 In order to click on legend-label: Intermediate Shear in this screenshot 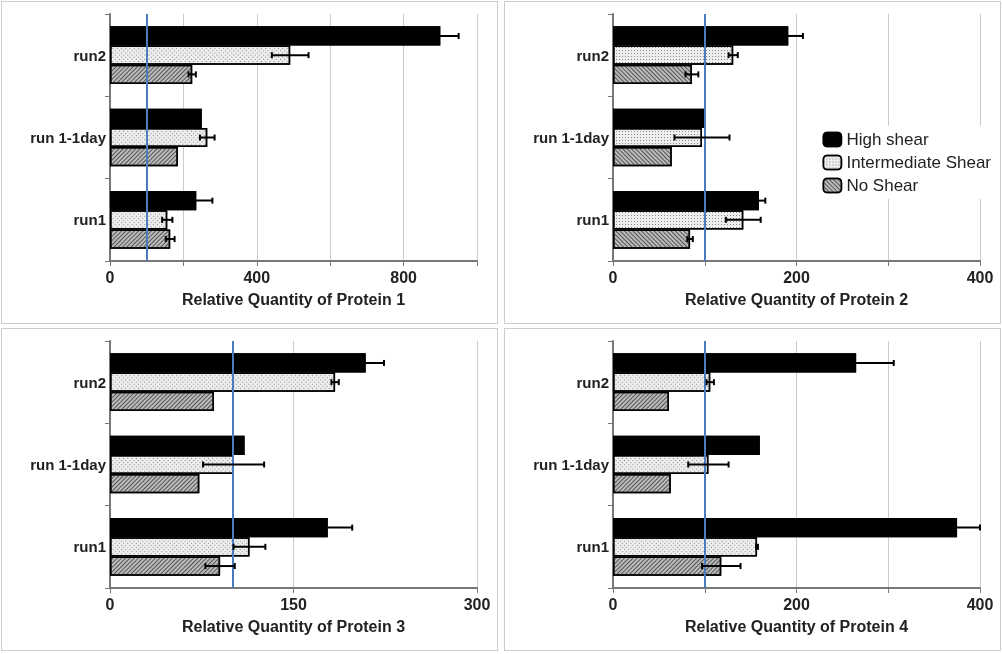, I will do `click(919, 162)`.